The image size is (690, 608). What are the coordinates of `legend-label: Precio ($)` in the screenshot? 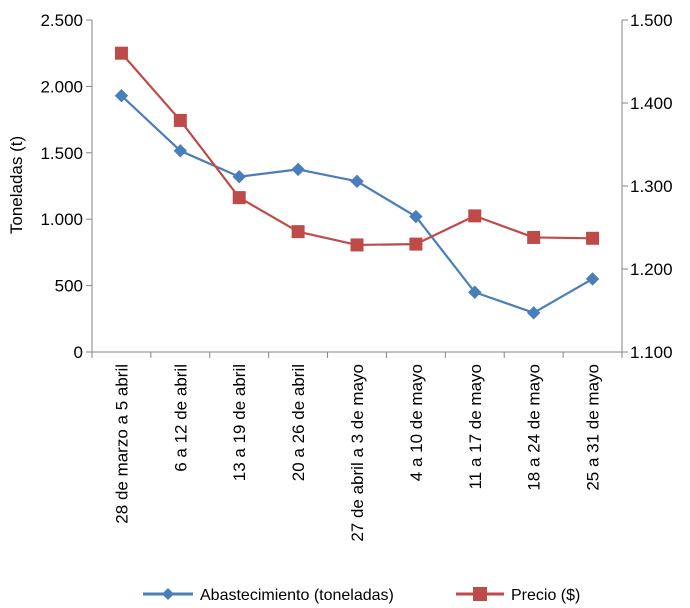 It's located at (545, 595).